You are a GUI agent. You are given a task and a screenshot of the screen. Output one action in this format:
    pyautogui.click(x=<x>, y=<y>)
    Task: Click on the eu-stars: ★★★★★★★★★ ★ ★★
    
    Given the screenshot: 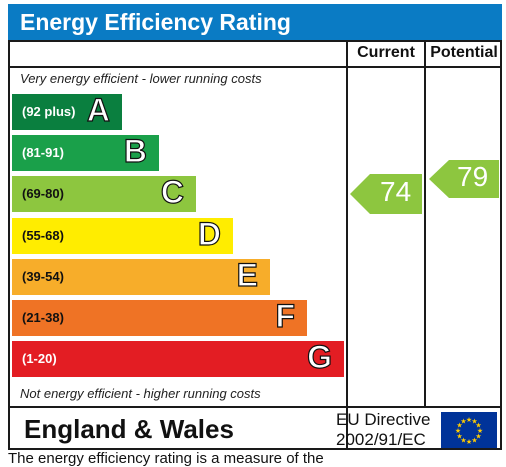 What is the action you would take?
    pyautogui.click(x=469, y=431)
    